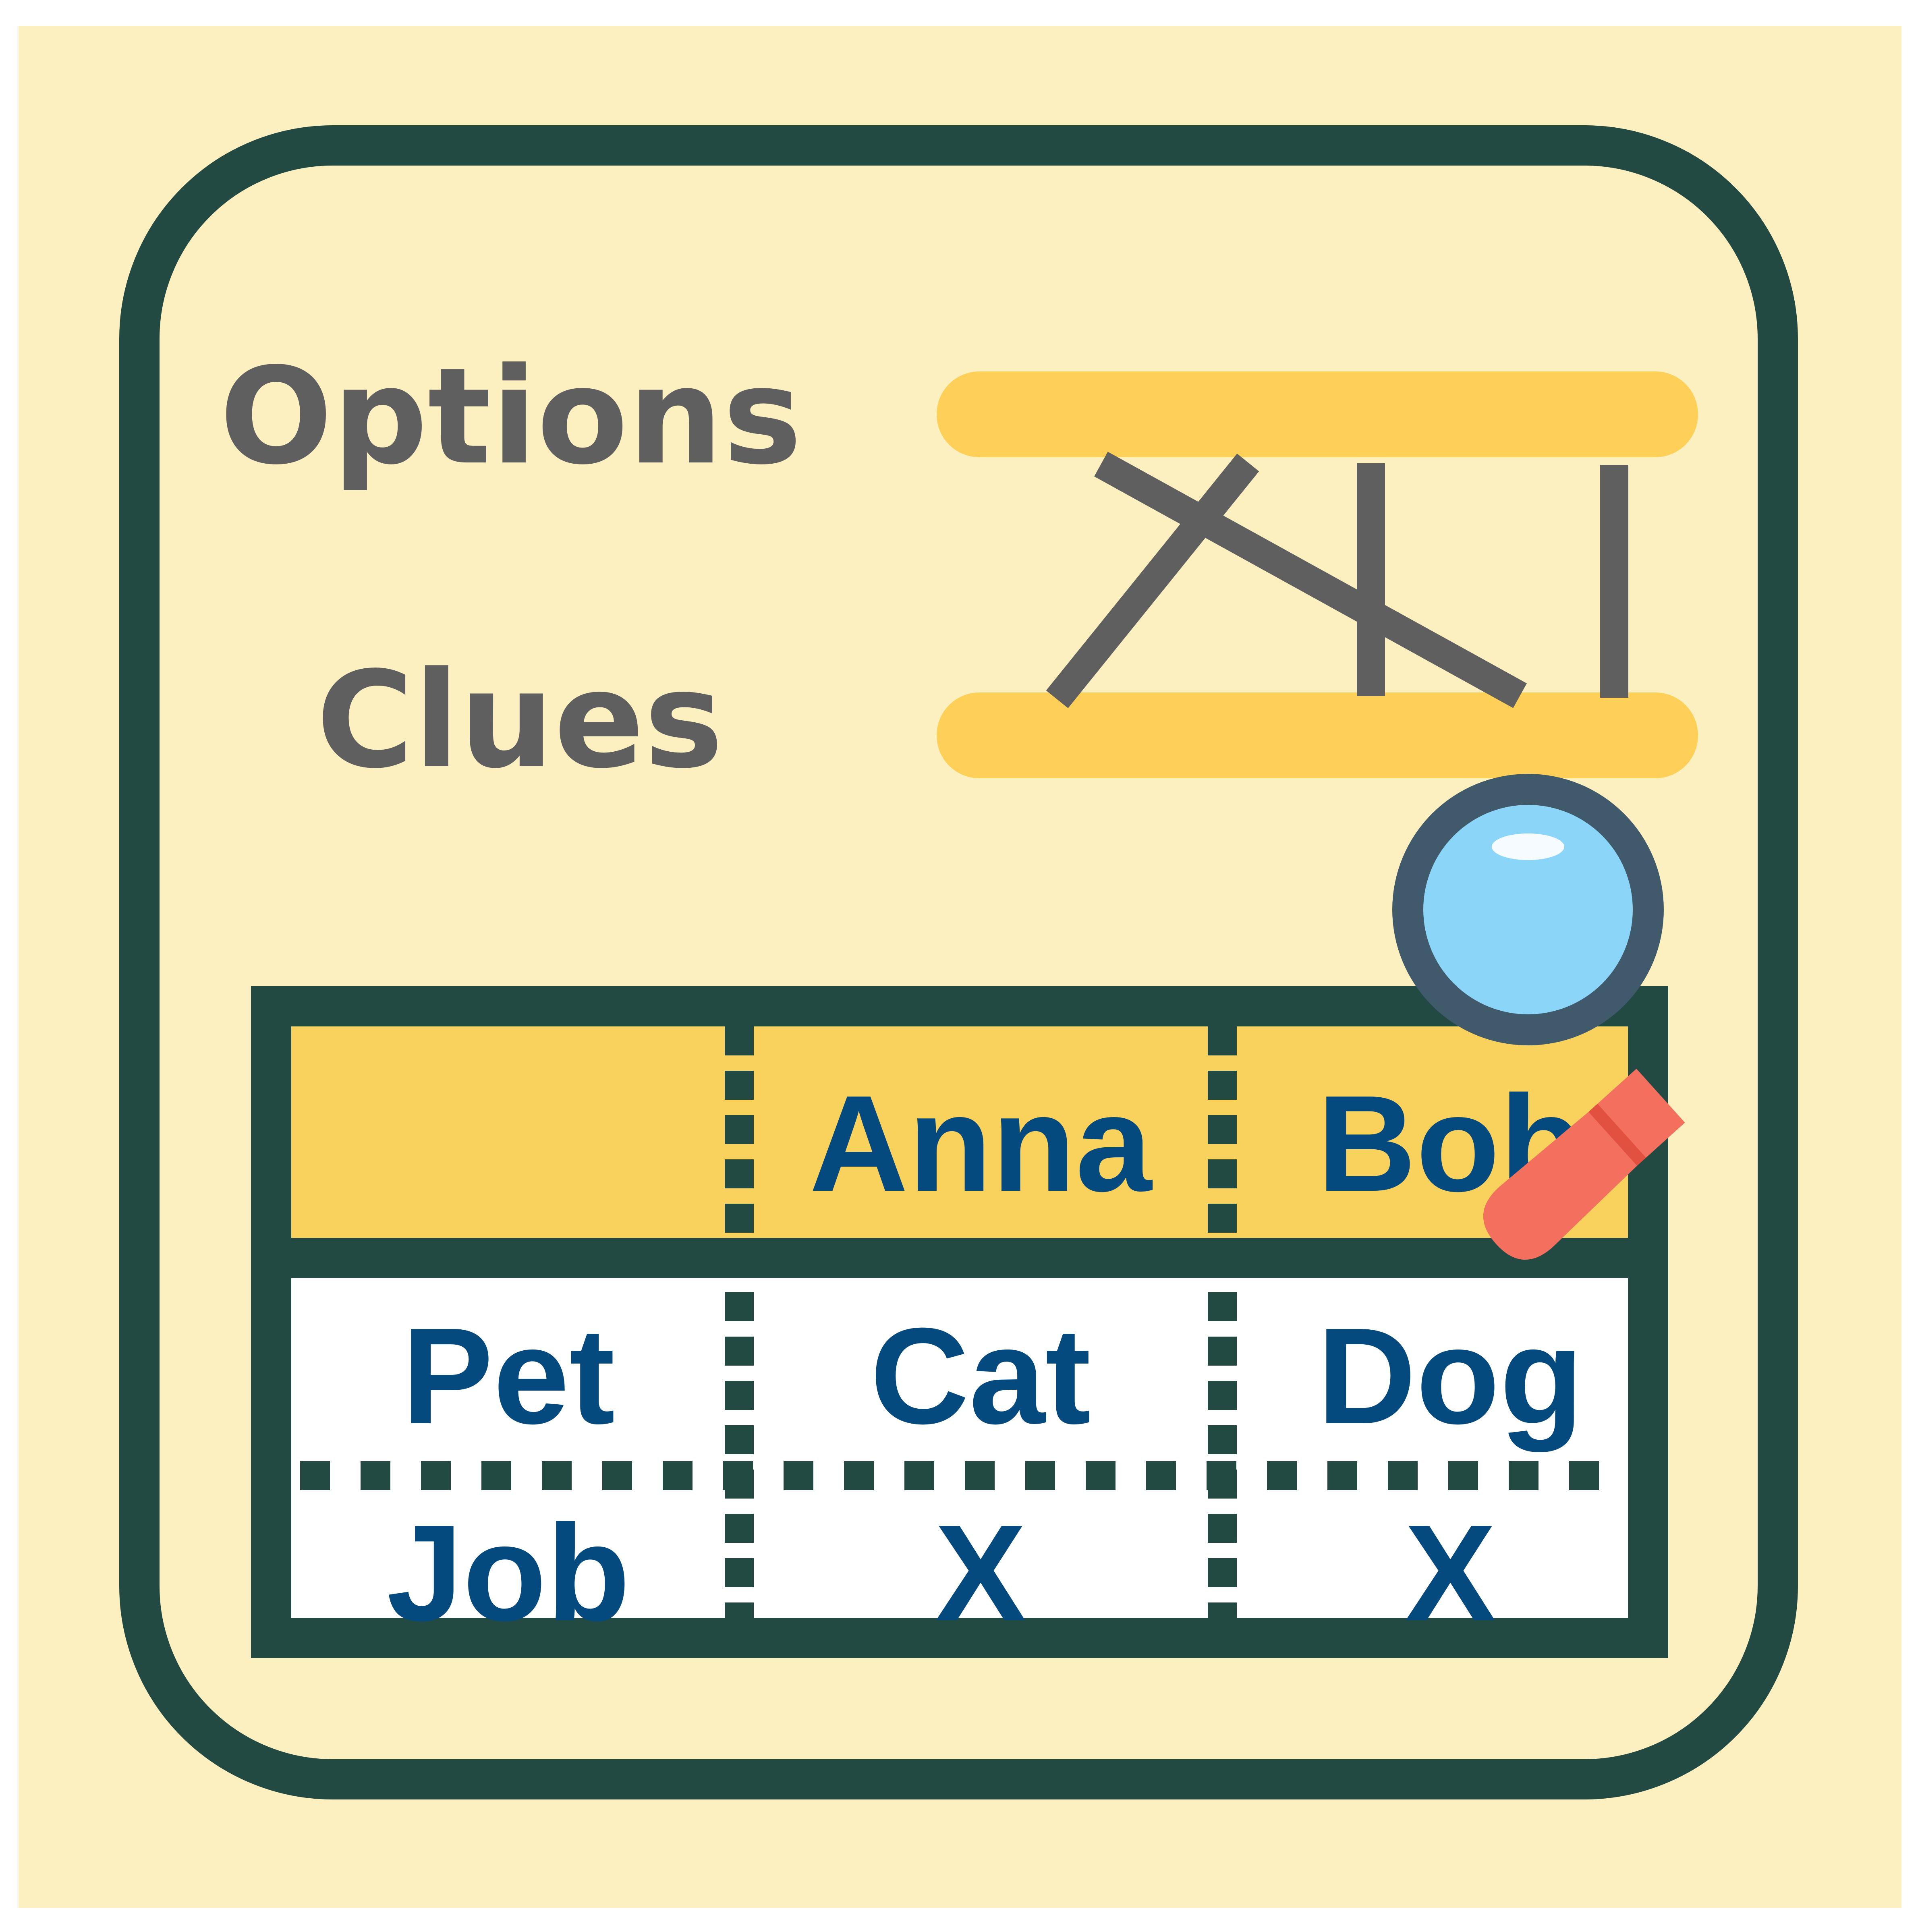  Describe the element at coordinates (981, 1143) in the screenshot. I see `header-cell-anna: Anna` at that location.